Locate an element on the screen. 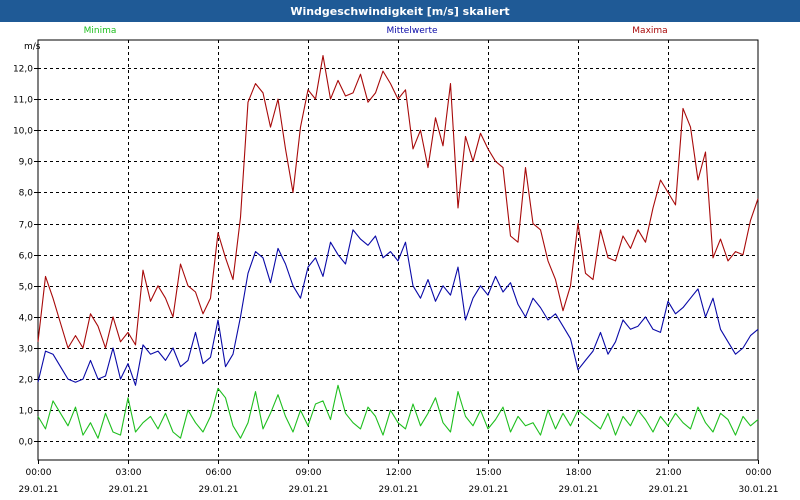  series-line-minima is located at coordinates (398, 411).